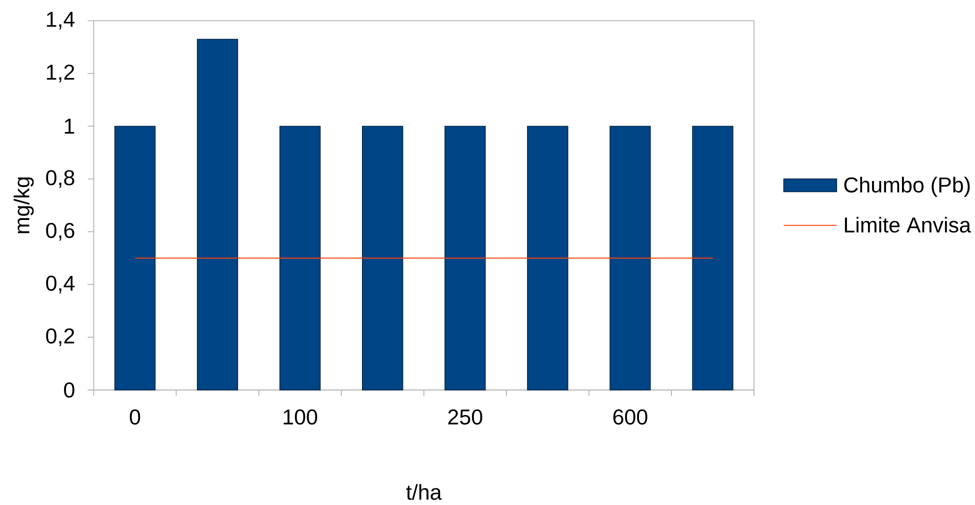 The height and width of the screenshot is (505, 975). What do you see at coordinates (69, 390) in the screenshot?
I see `y-tick-label: 0` at bounding box center [69, 390].